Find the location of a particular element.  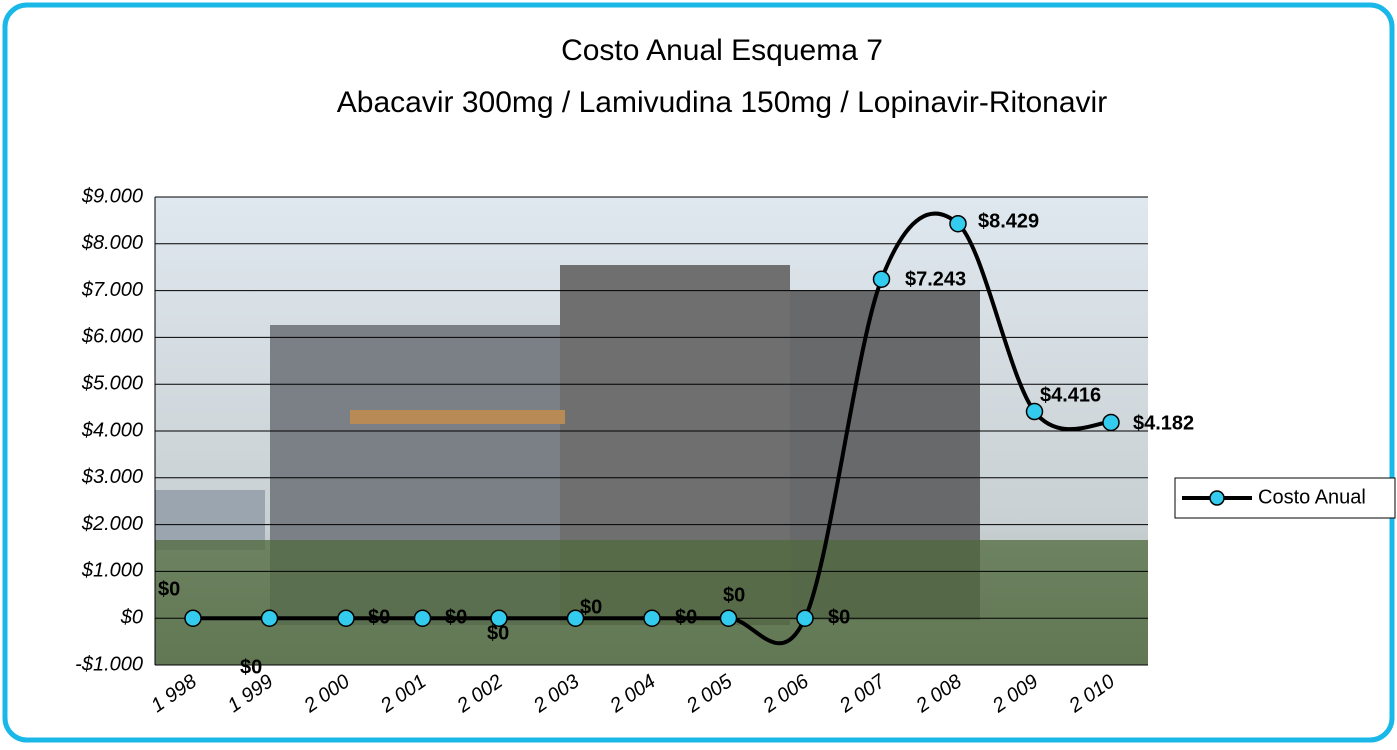

chart-title: Costo Anual Esquema 7 is located at coordinates (722, 50).